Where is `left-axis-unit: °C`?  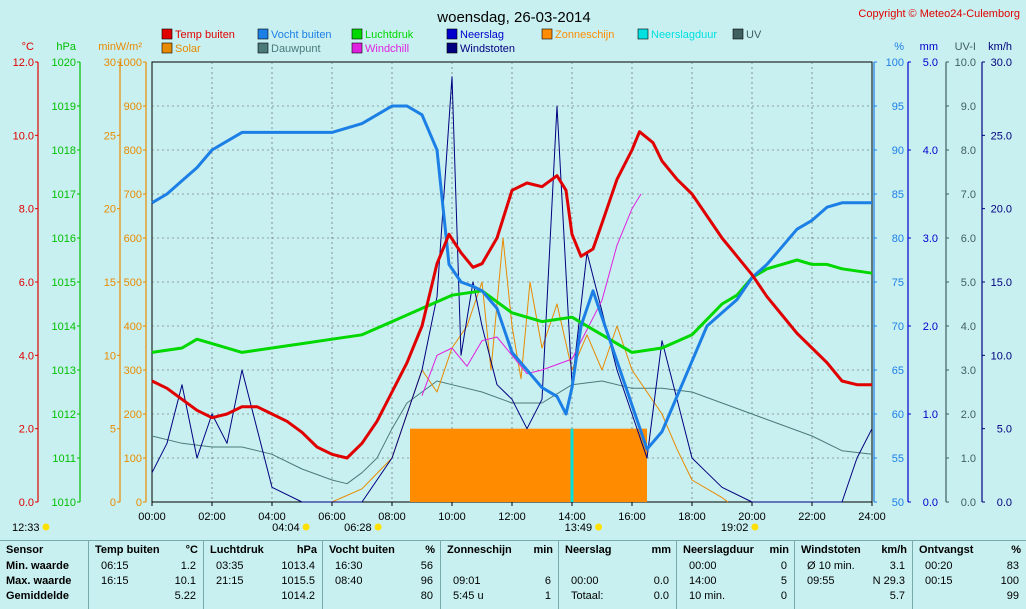 left-axis-unit: °C is located at coordinates (28, 47).